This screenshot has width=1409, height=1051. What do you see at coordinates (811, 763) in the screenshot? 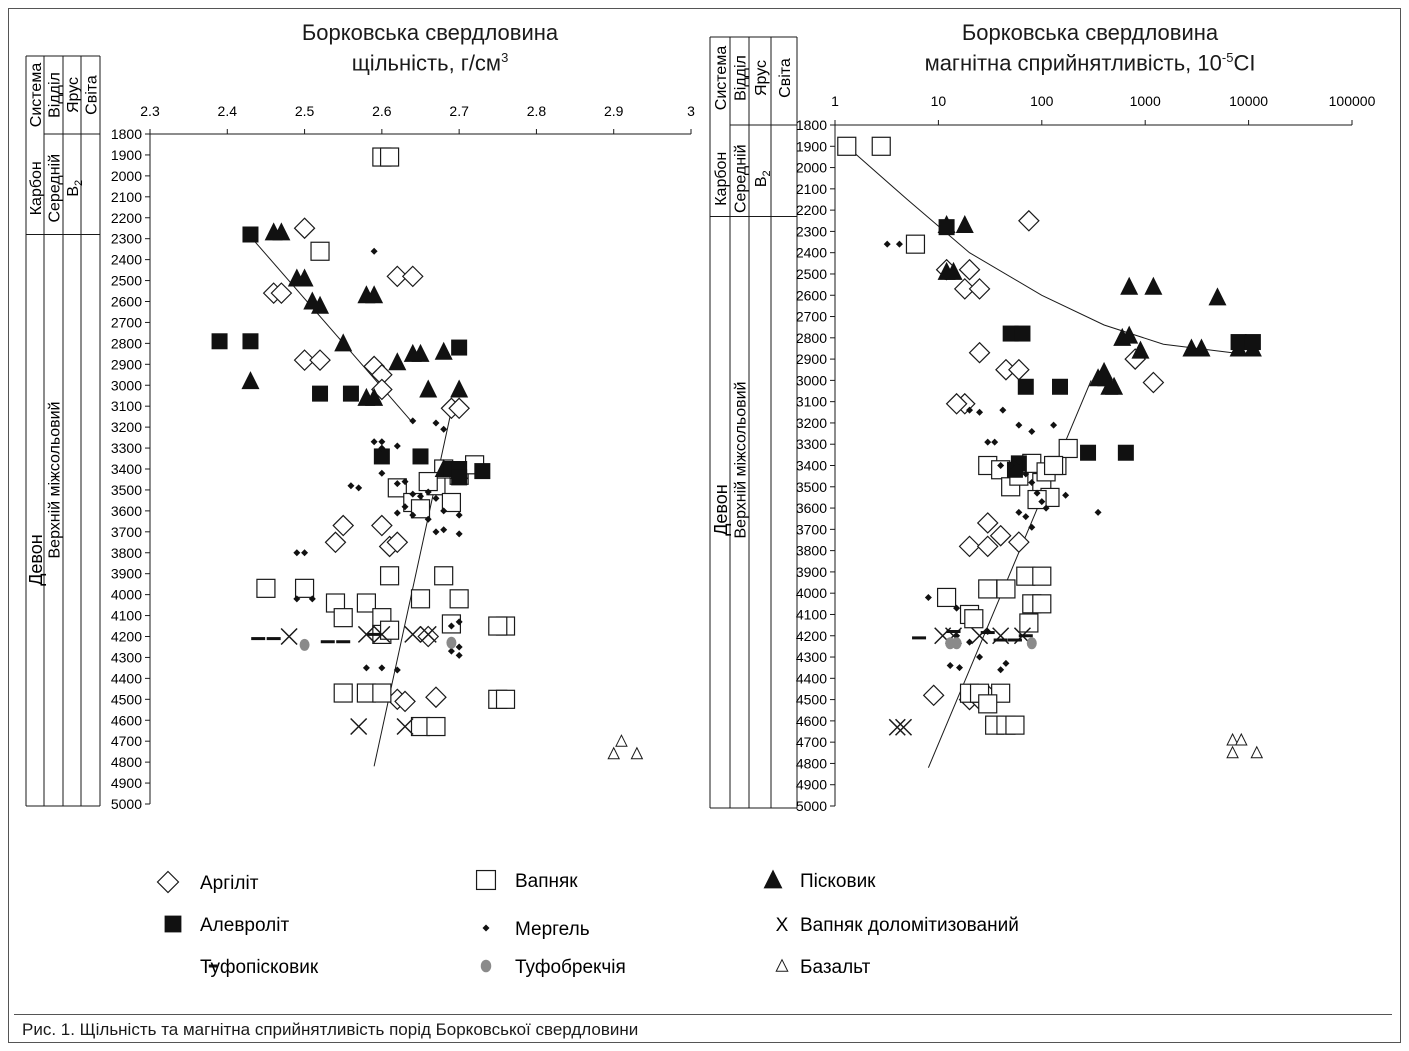
I see `right-y-tick-label: 4800` at bounding box center [811, 763].